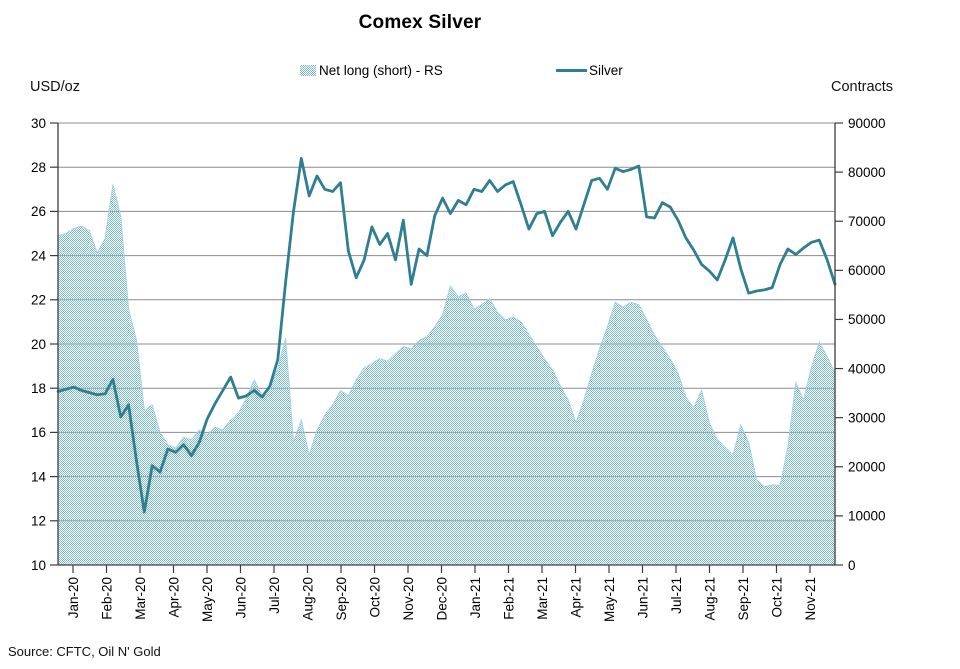  Describe the element at coordinates (55, 87) in the screenshot. I see `left-axis-unit-label: USD/oz` at that location.